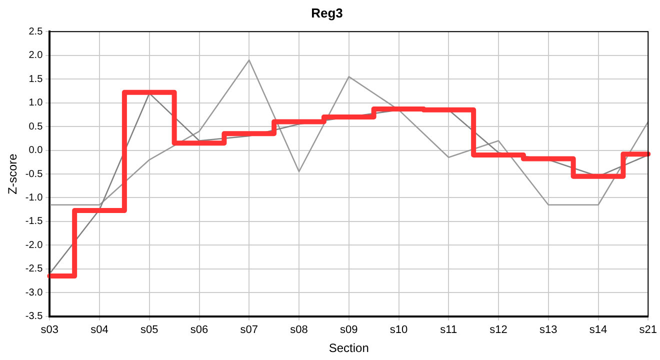 The image size is (660, 360). Describe the element at coordinates (99, 330) in the screenshot. I see `x-tick-label: s04` at that location.